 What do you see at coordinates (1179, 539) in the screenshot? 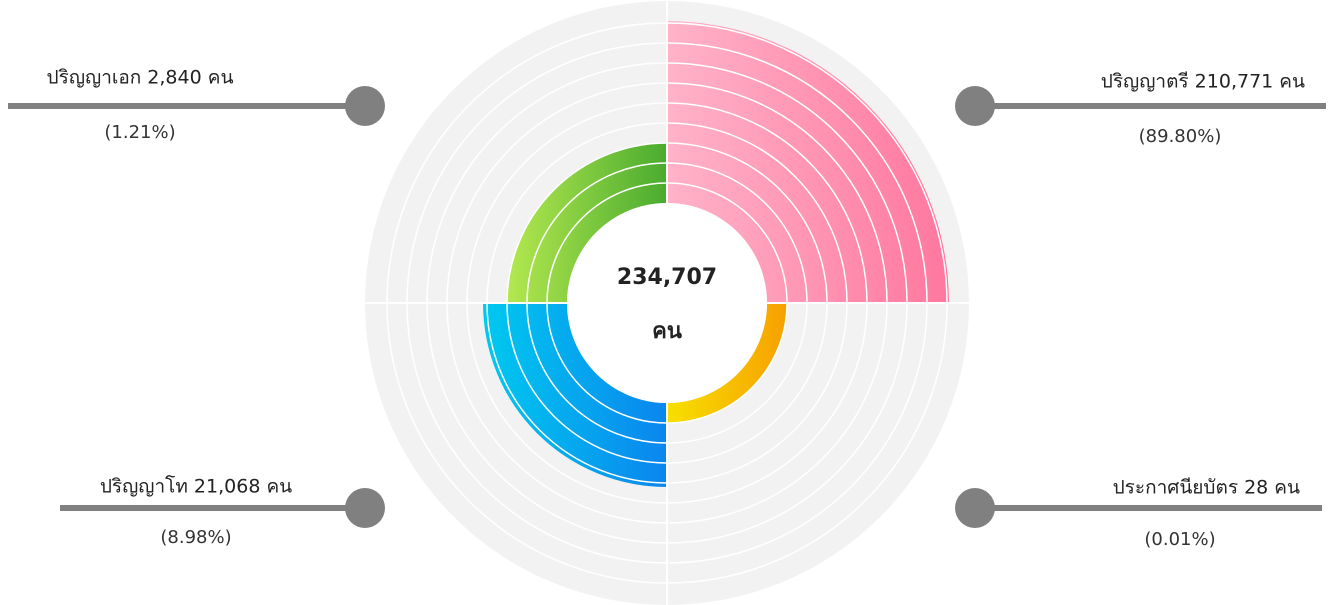
I see `percent: (0.01%)` at bounding box center [1179, 539].